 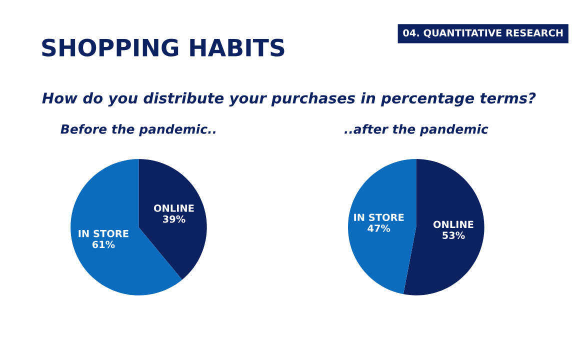 I want to click on data-label: 61%, so click(x=103, y=244).